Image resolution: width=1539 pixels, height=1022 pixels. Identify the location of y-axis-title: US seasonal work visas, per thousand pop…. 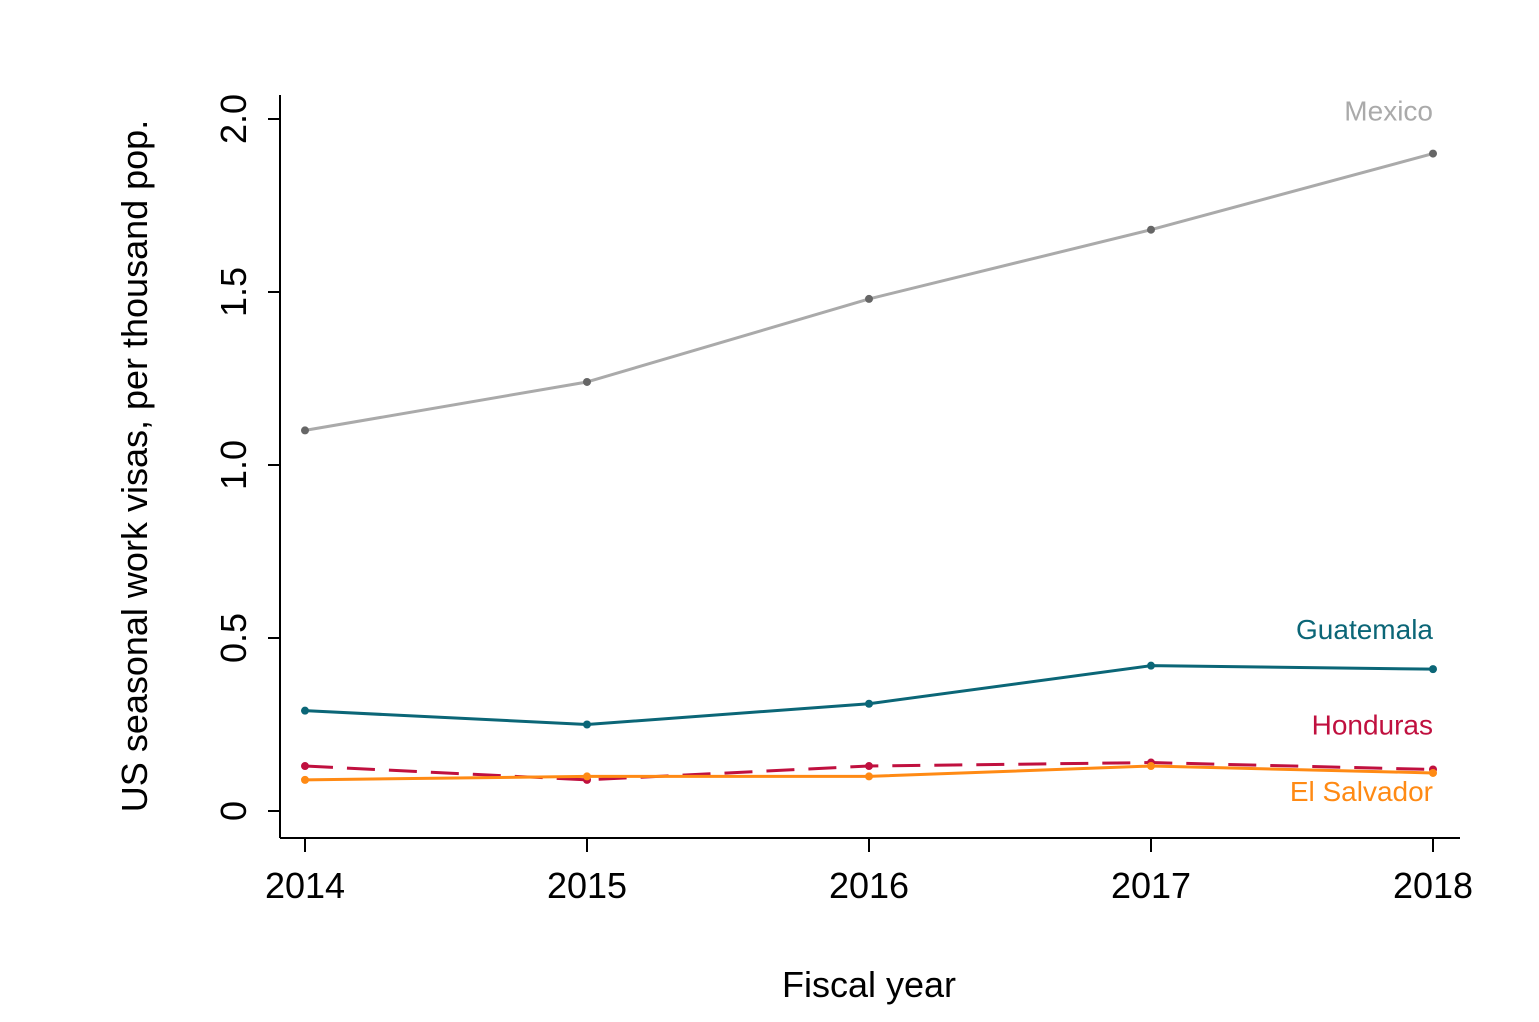
(134, 466).